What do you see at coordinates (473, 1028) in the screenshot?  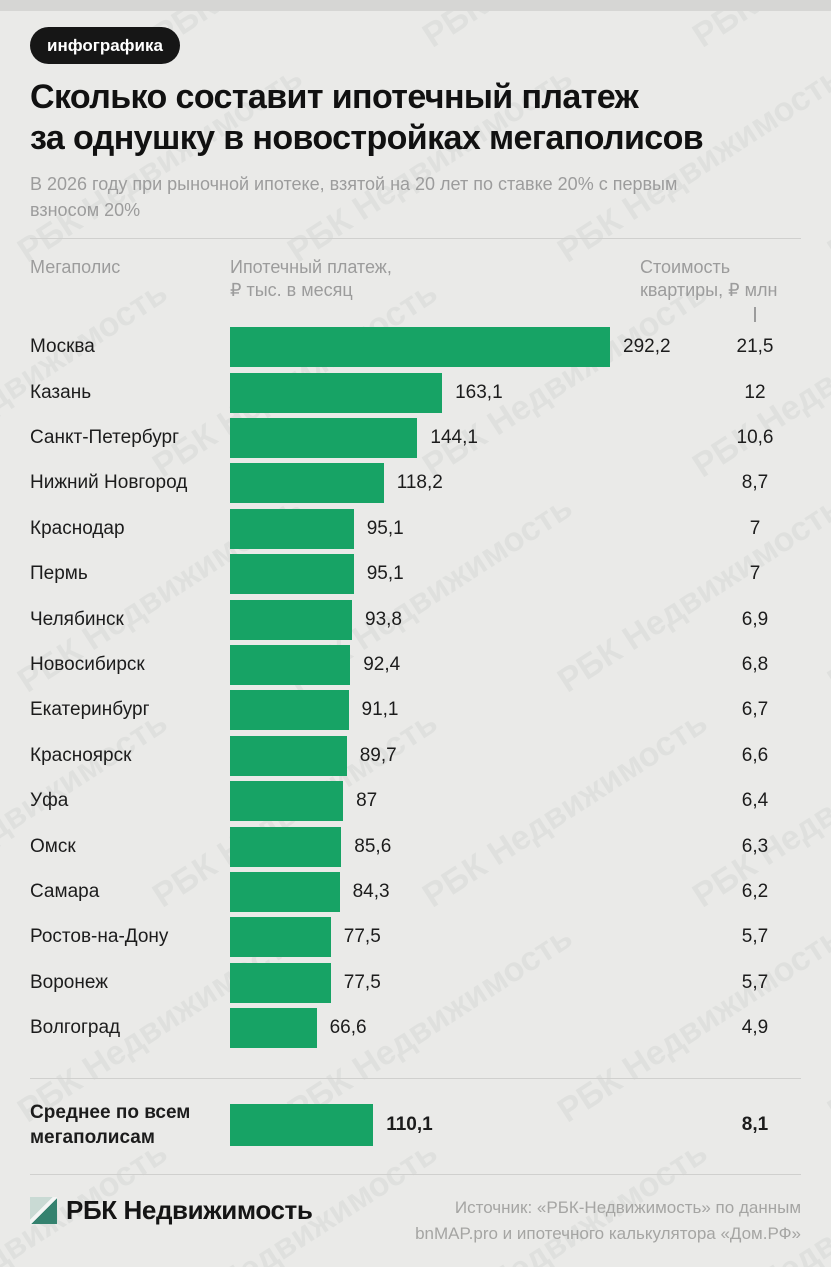 I see `bar-cell: 66,6` at bounding box center [473, 1028].